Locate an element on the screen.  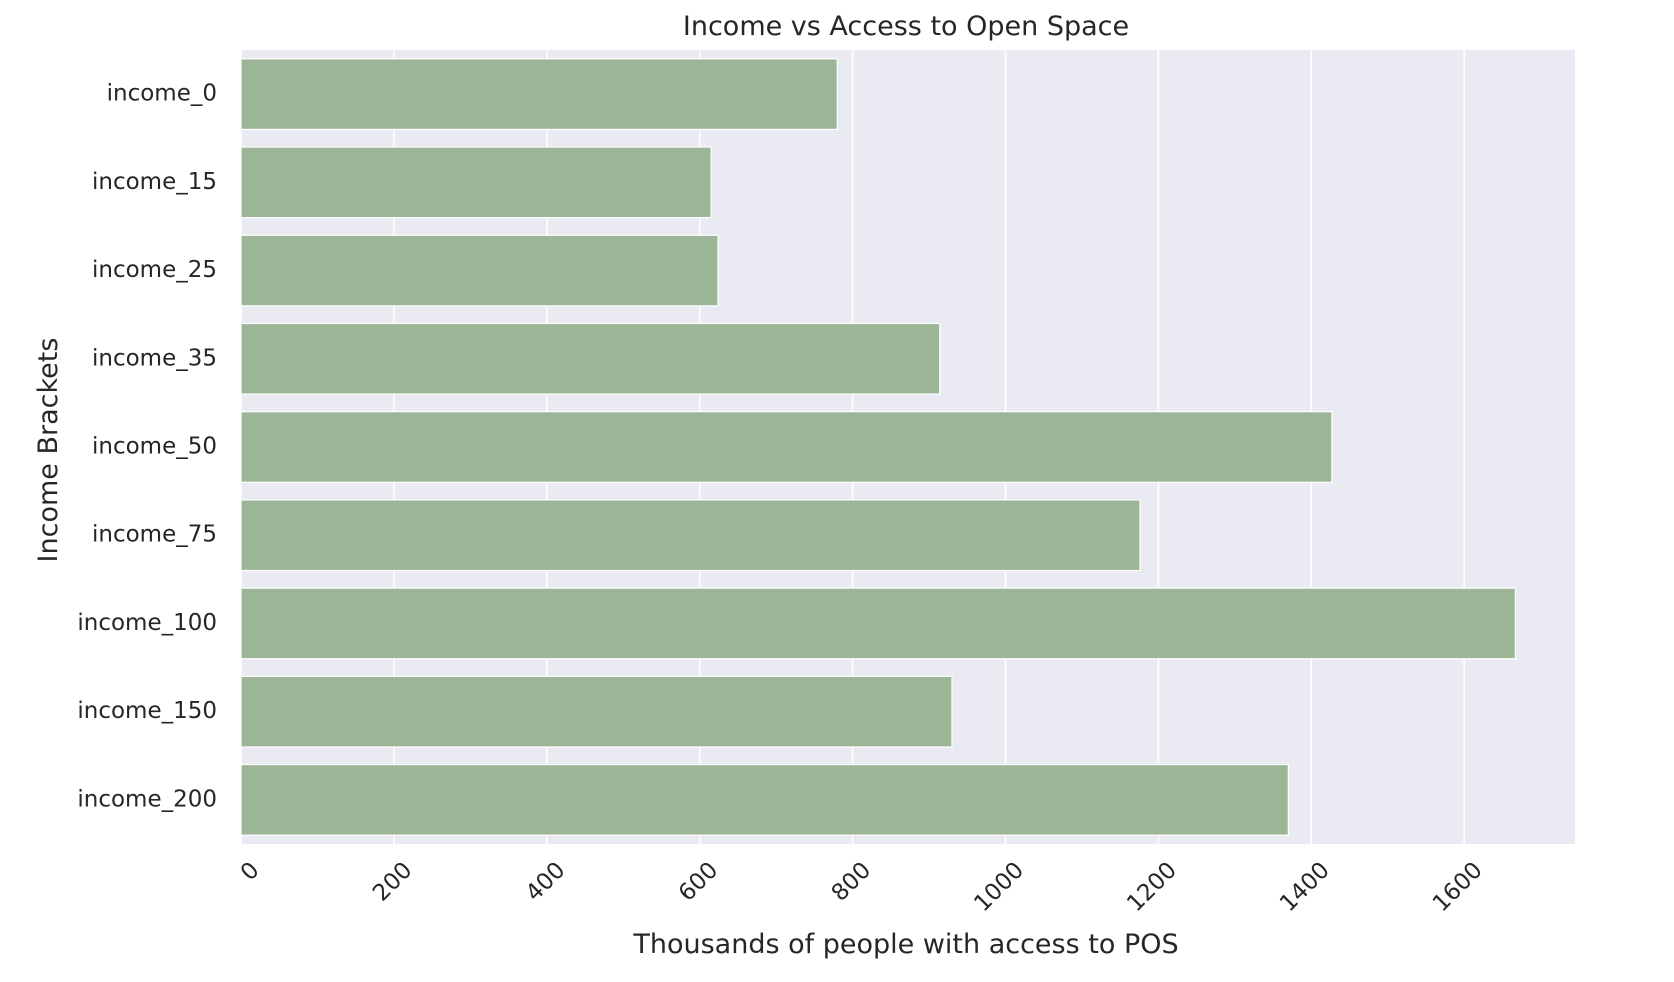
y-tick-label: income_0 is located at coordinates (162, 94).